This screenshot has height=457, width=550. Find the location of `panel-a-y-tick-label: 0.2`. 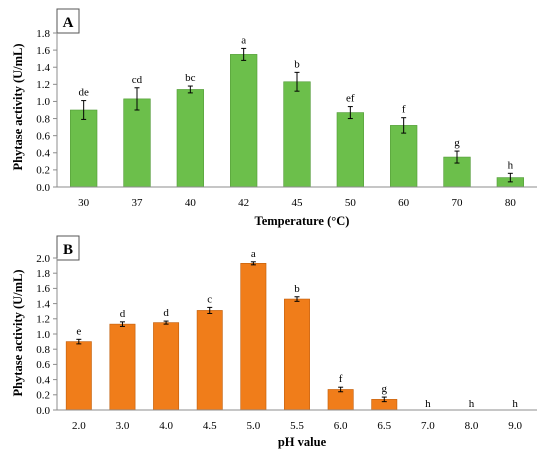

panel-a-y-tick-label: 0.2 is located at coordinates (43, 171).